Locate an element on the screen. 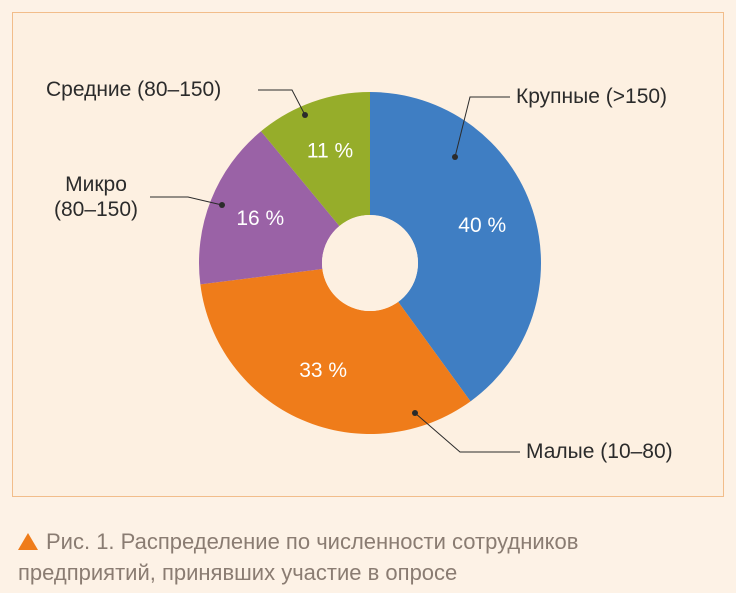 The height and width of the screenshot is (593, 736). slice-label: 40 % is located at coordinates (482, 225).